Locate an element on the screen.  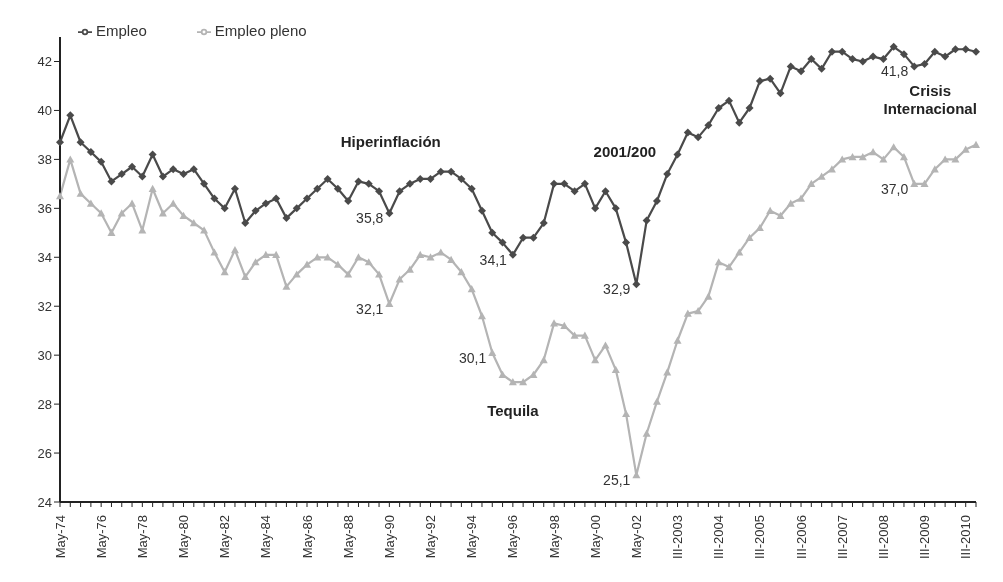
x-tick-label: May-82 is located at coordinates (225, 537).